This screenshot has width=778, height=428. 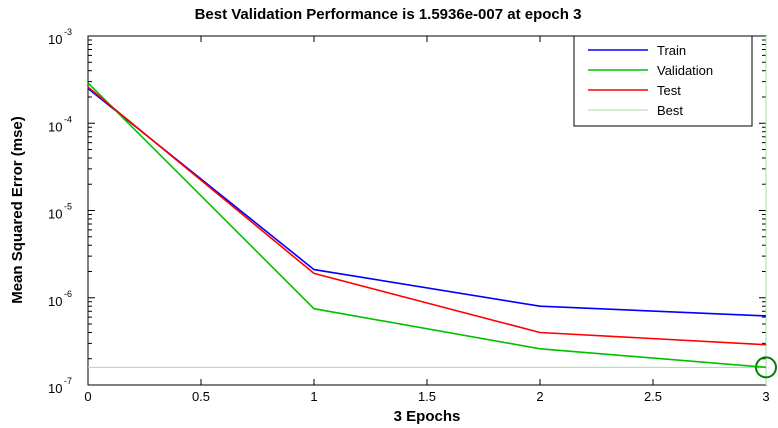 I want to click on x-tick-label: 0.5, so click(x=201, y=396).